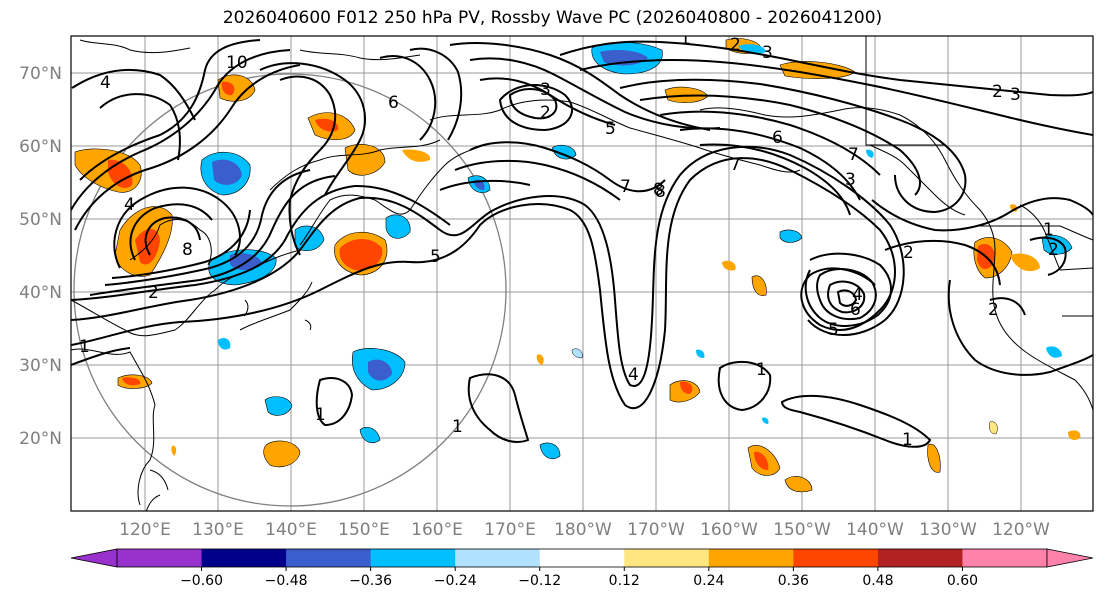 Image resolution: width=1105 pixels, height=604 pixels. I want to click on colorbar-extend-min, so click(94, 558).